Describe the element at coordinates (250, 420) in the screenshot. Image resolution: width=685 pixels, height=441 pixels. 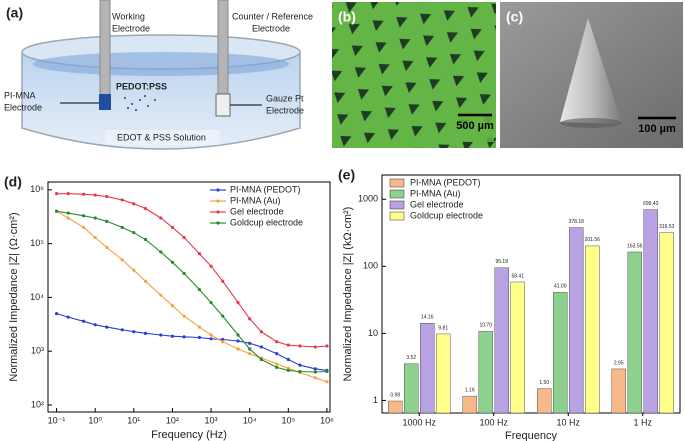
I see `x-tick-label: 10⁴` at that location.